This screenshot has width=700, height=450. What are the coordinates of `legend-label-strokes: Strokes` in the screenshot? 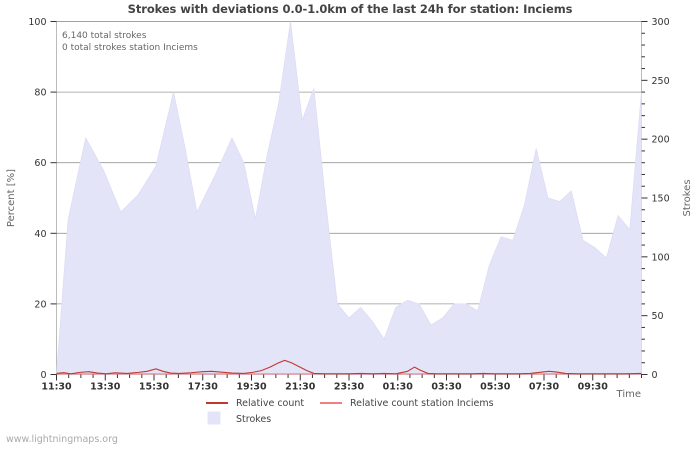 It's located at (253, 419).